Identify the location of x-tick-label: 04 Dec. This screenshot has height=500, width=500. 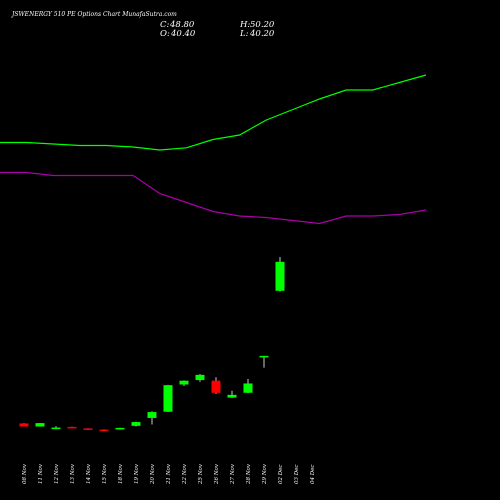
(313, 475).